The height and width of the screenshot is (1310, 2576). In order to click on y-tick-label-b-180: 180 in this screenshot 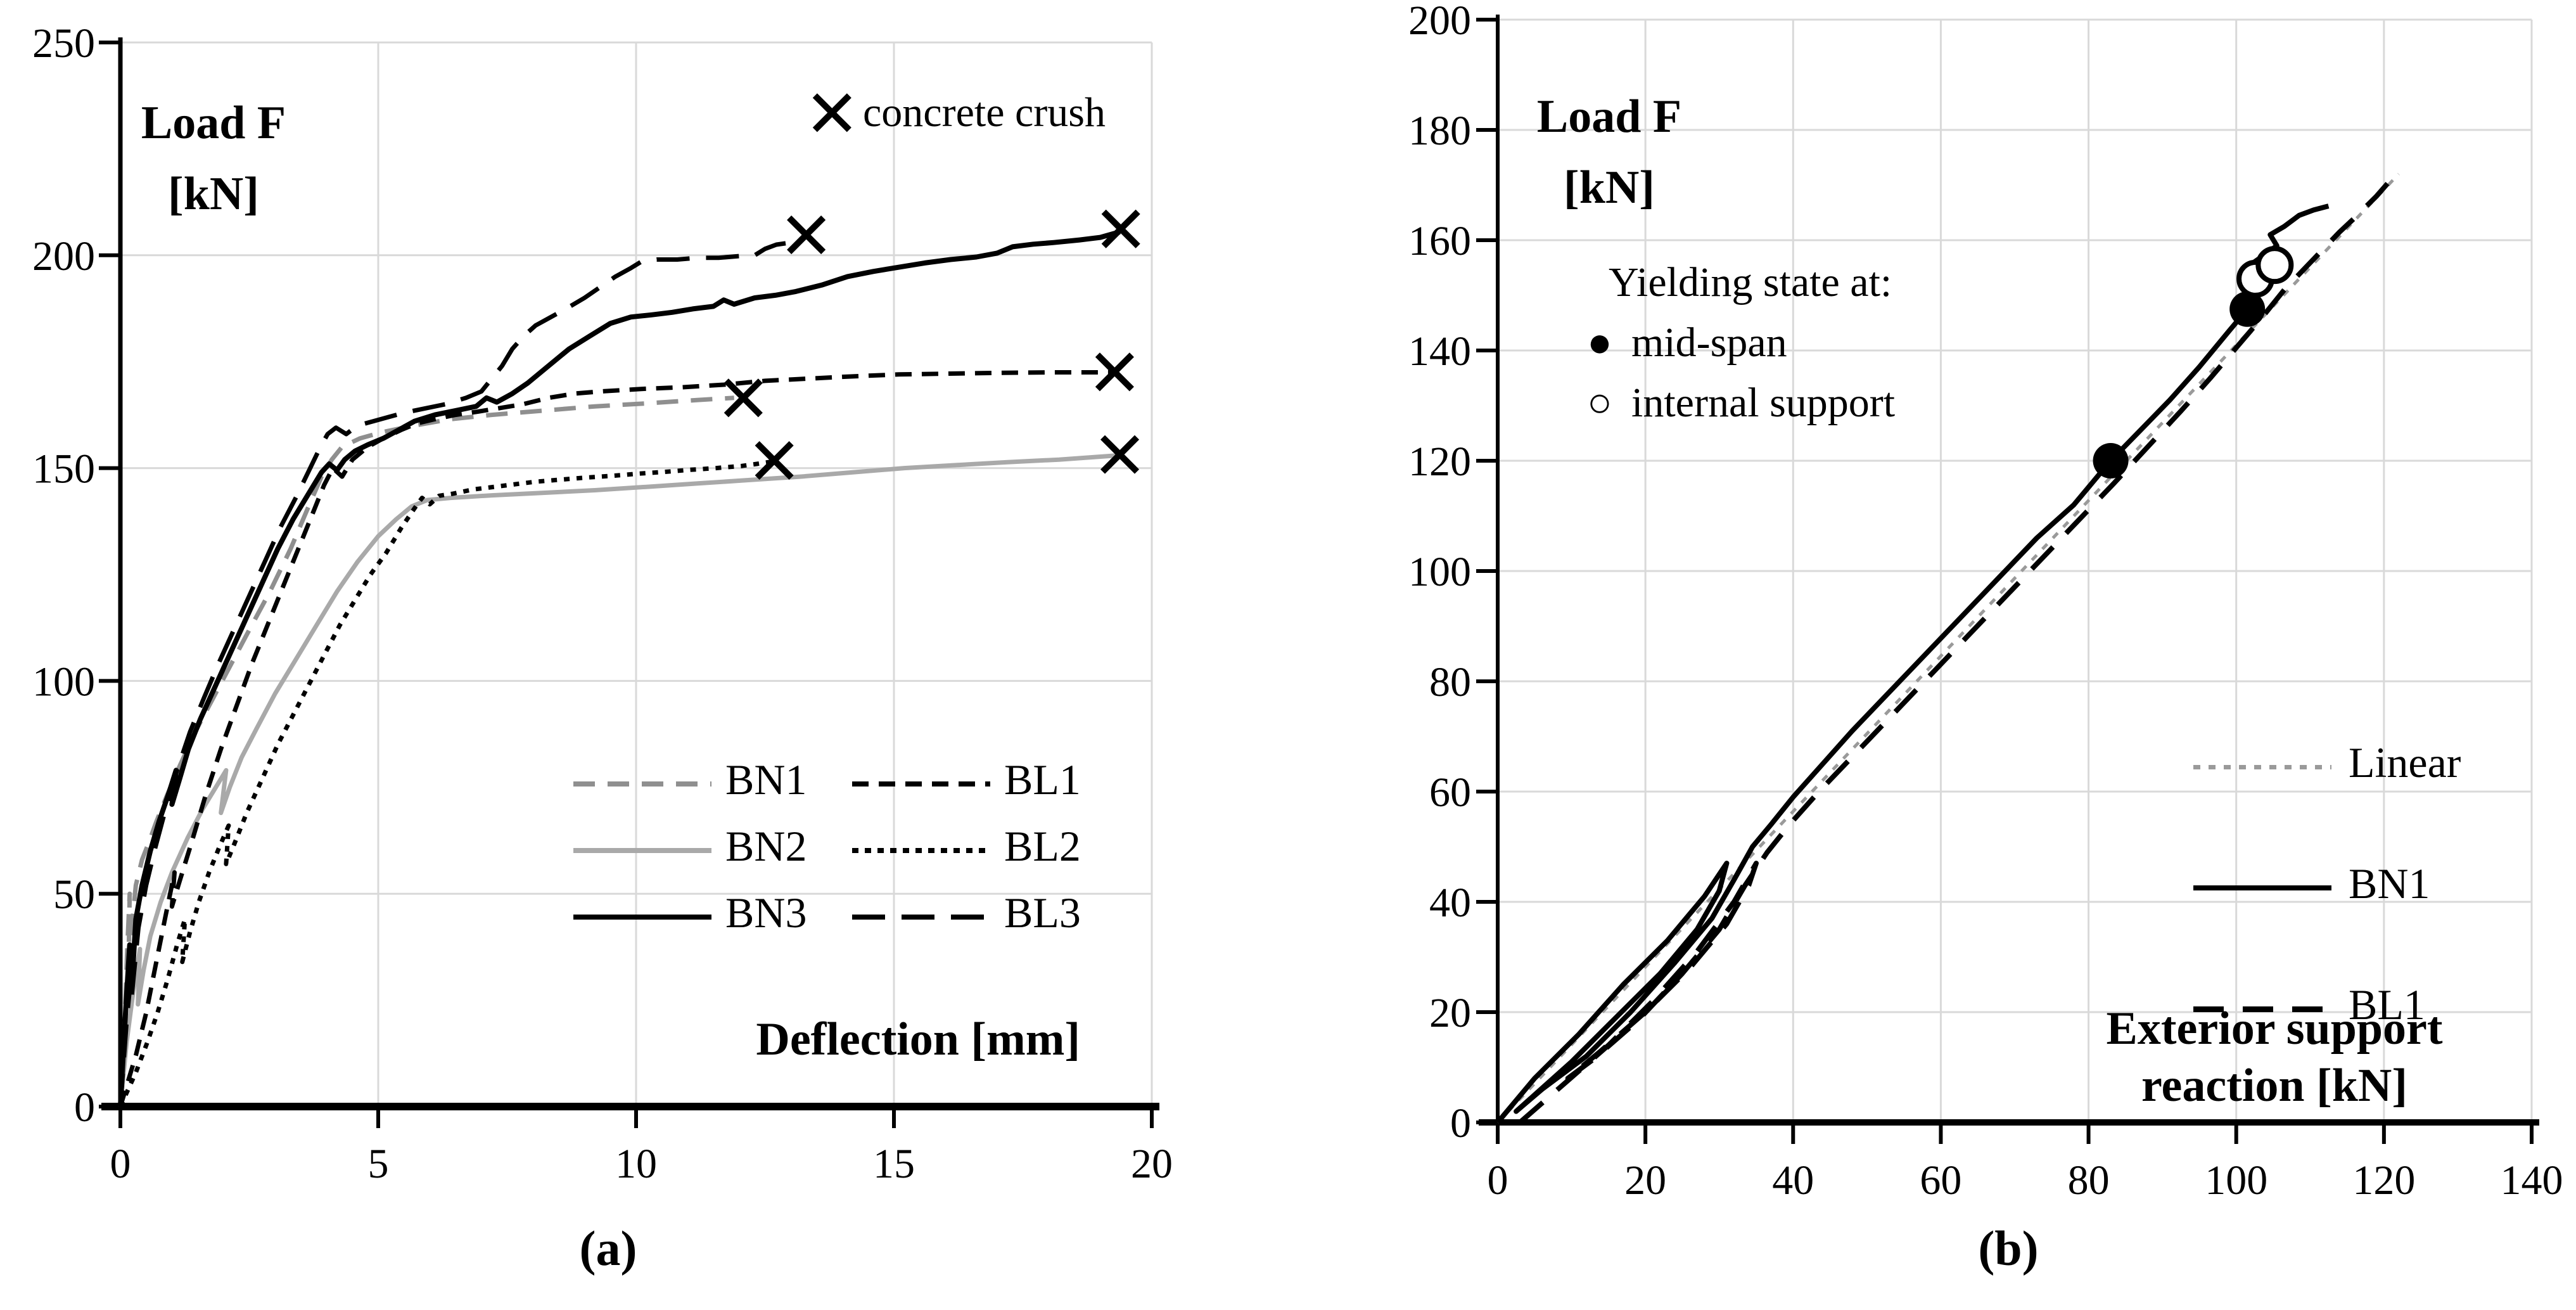, I will do `click(1440, 131)`.